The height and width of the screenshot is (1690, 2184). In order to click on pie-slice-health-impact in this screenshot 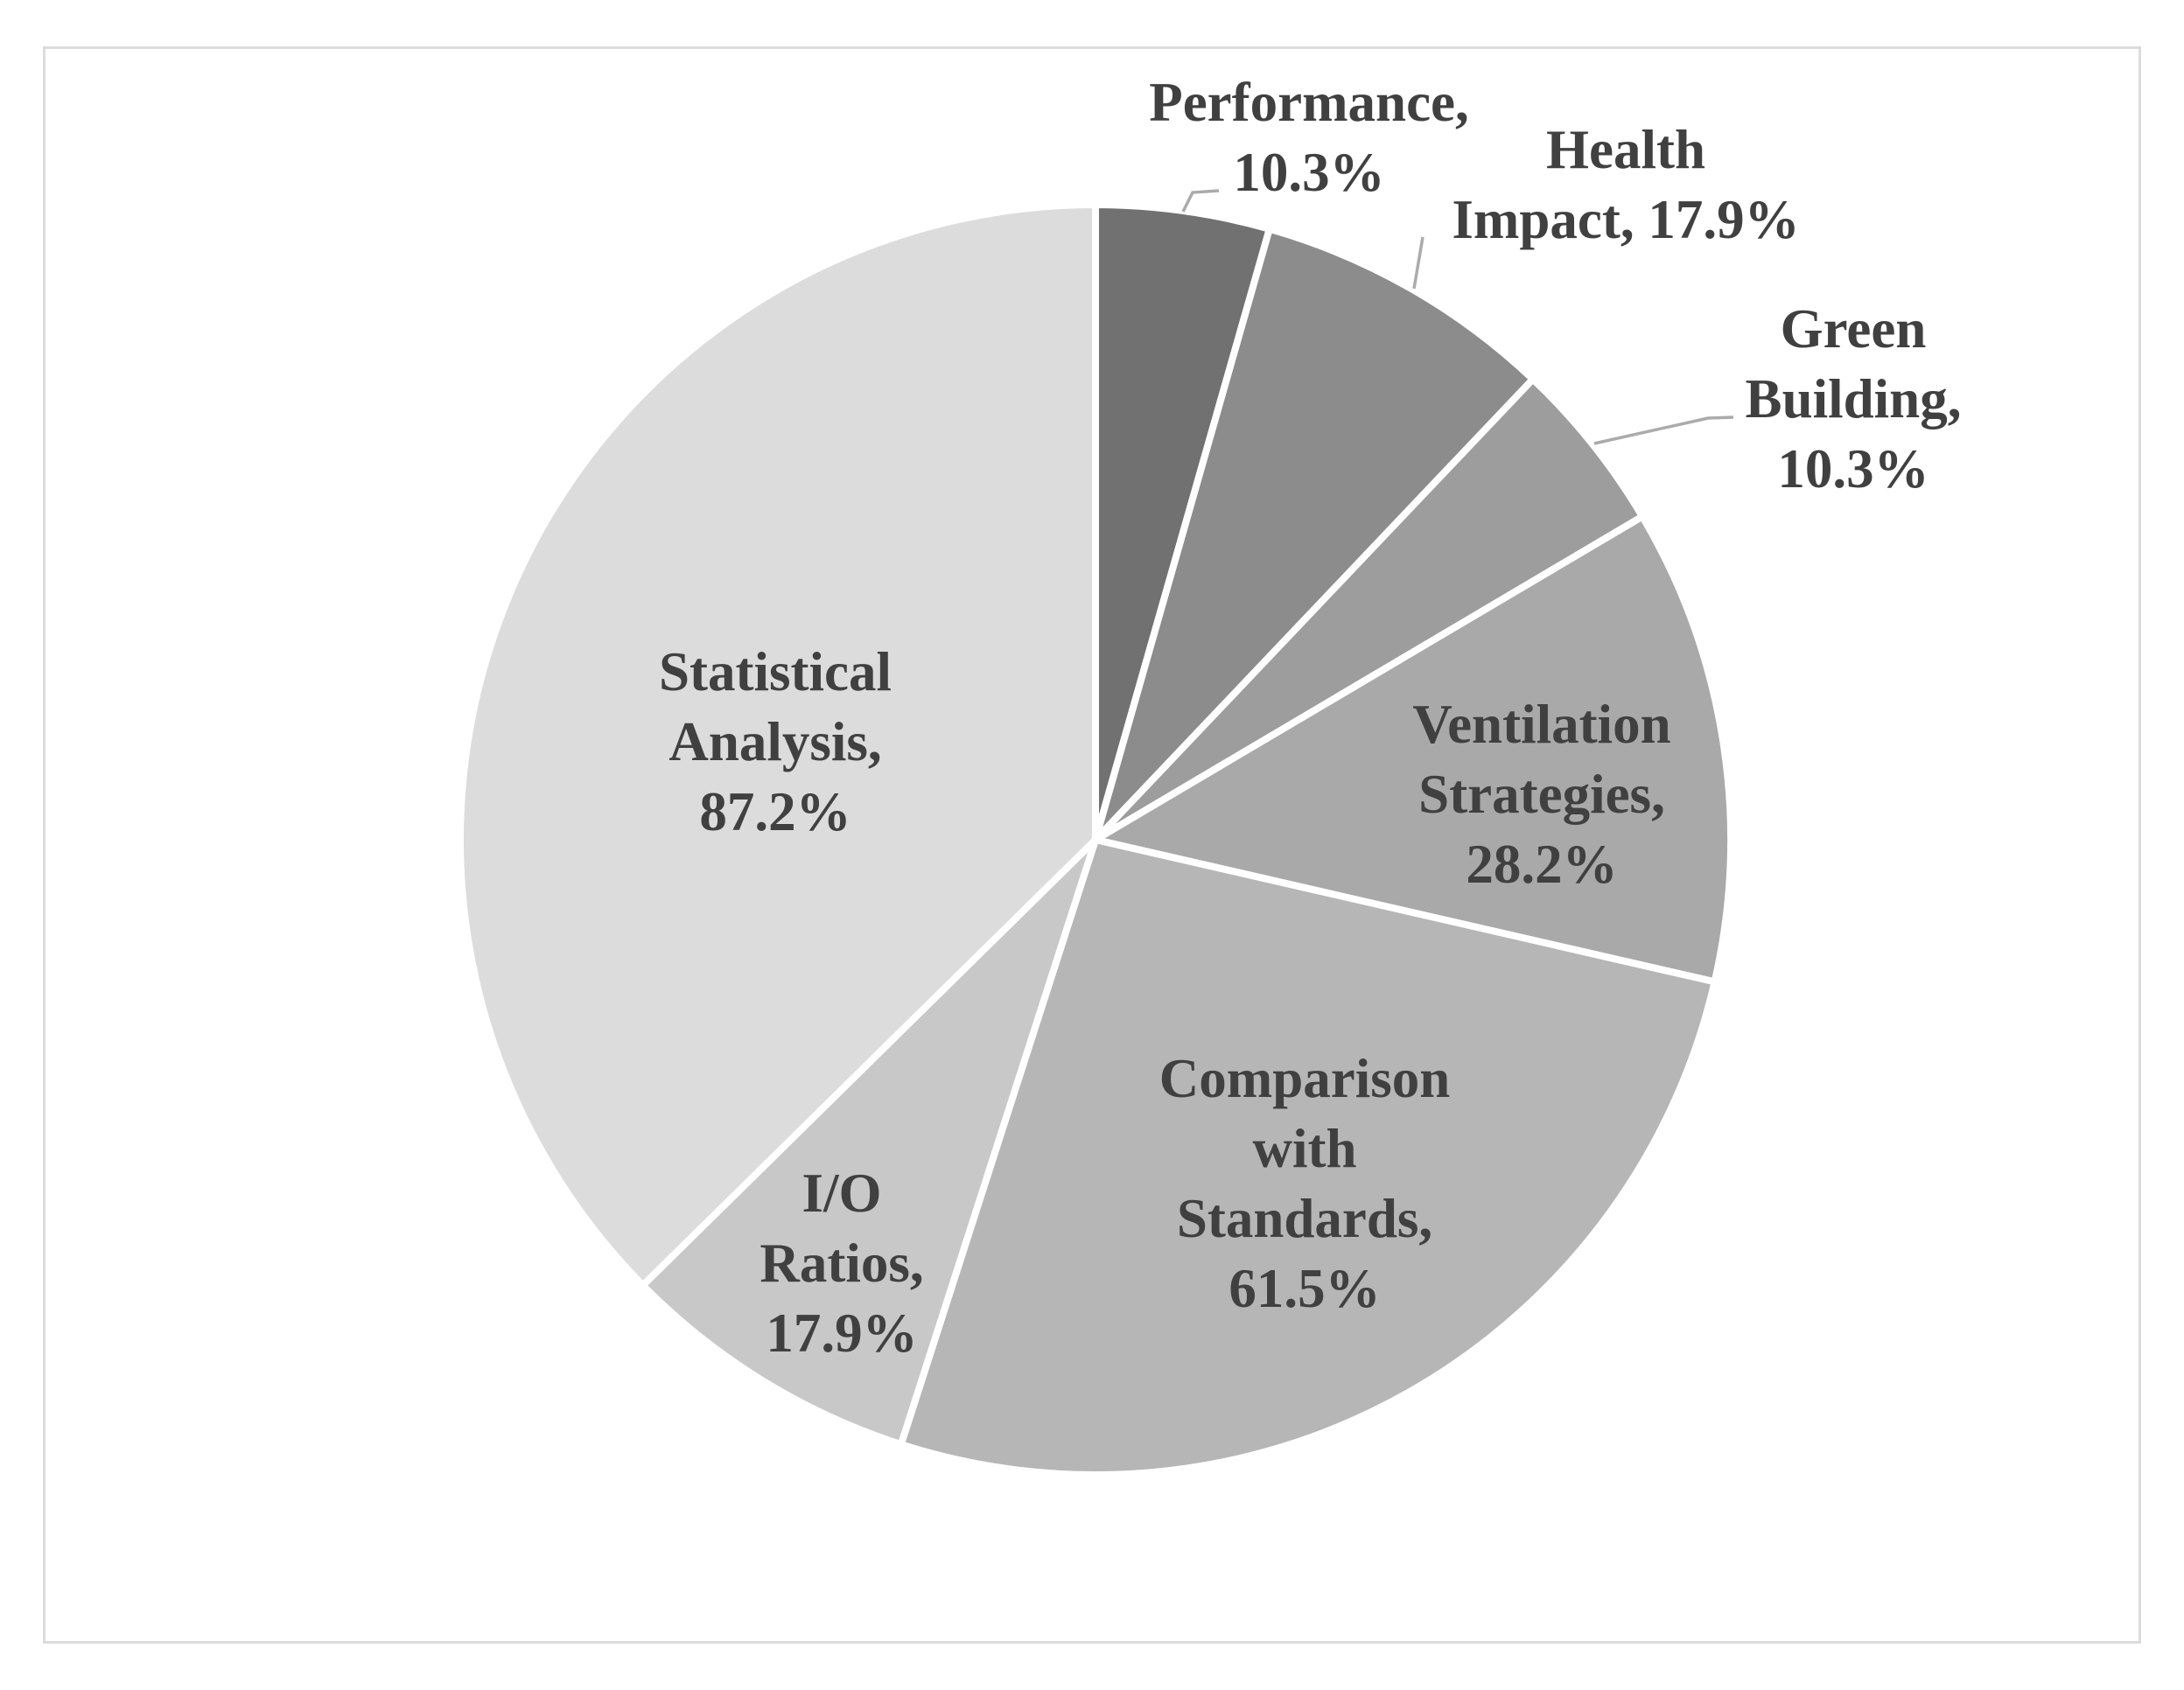, I will do `click(1315, 533)`.